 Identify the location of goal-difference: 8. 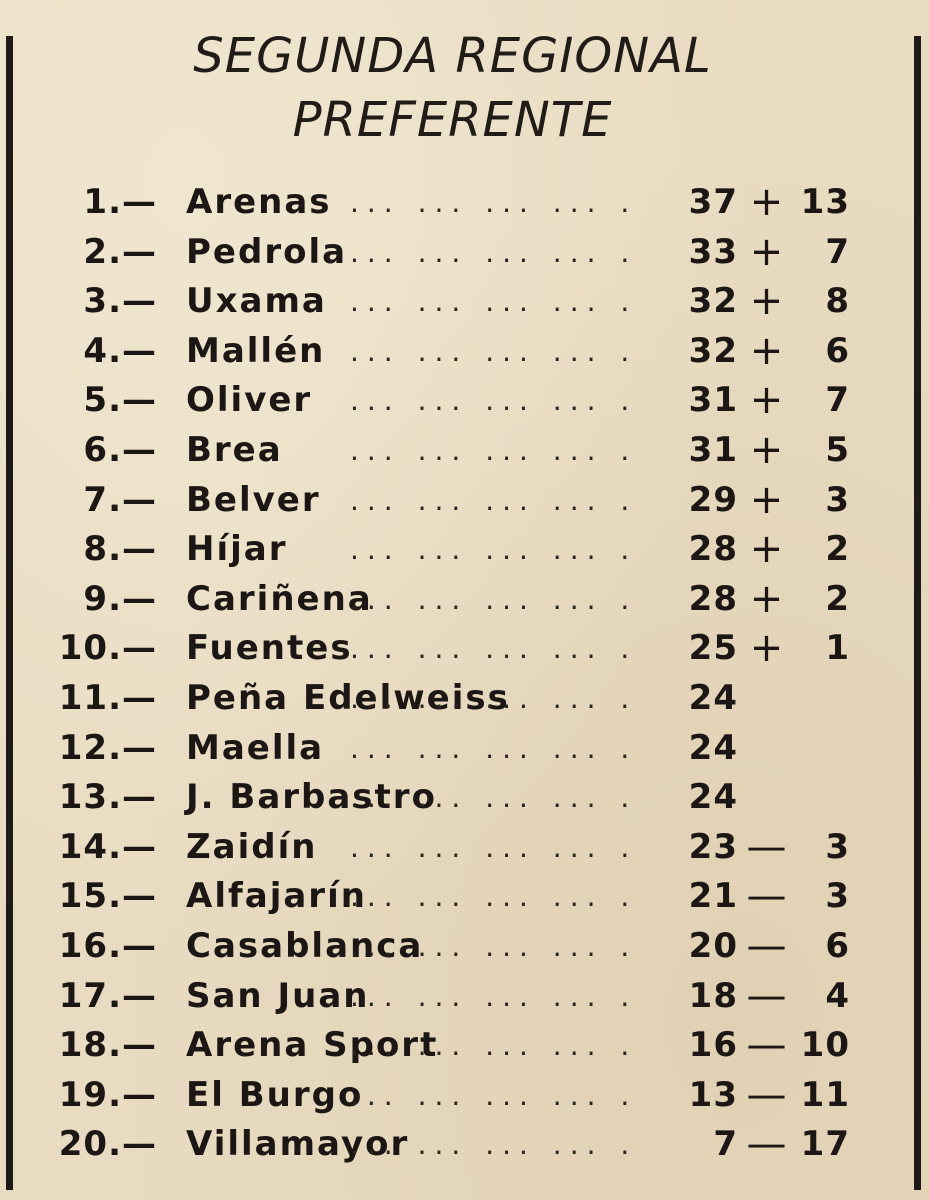
(837, 301).